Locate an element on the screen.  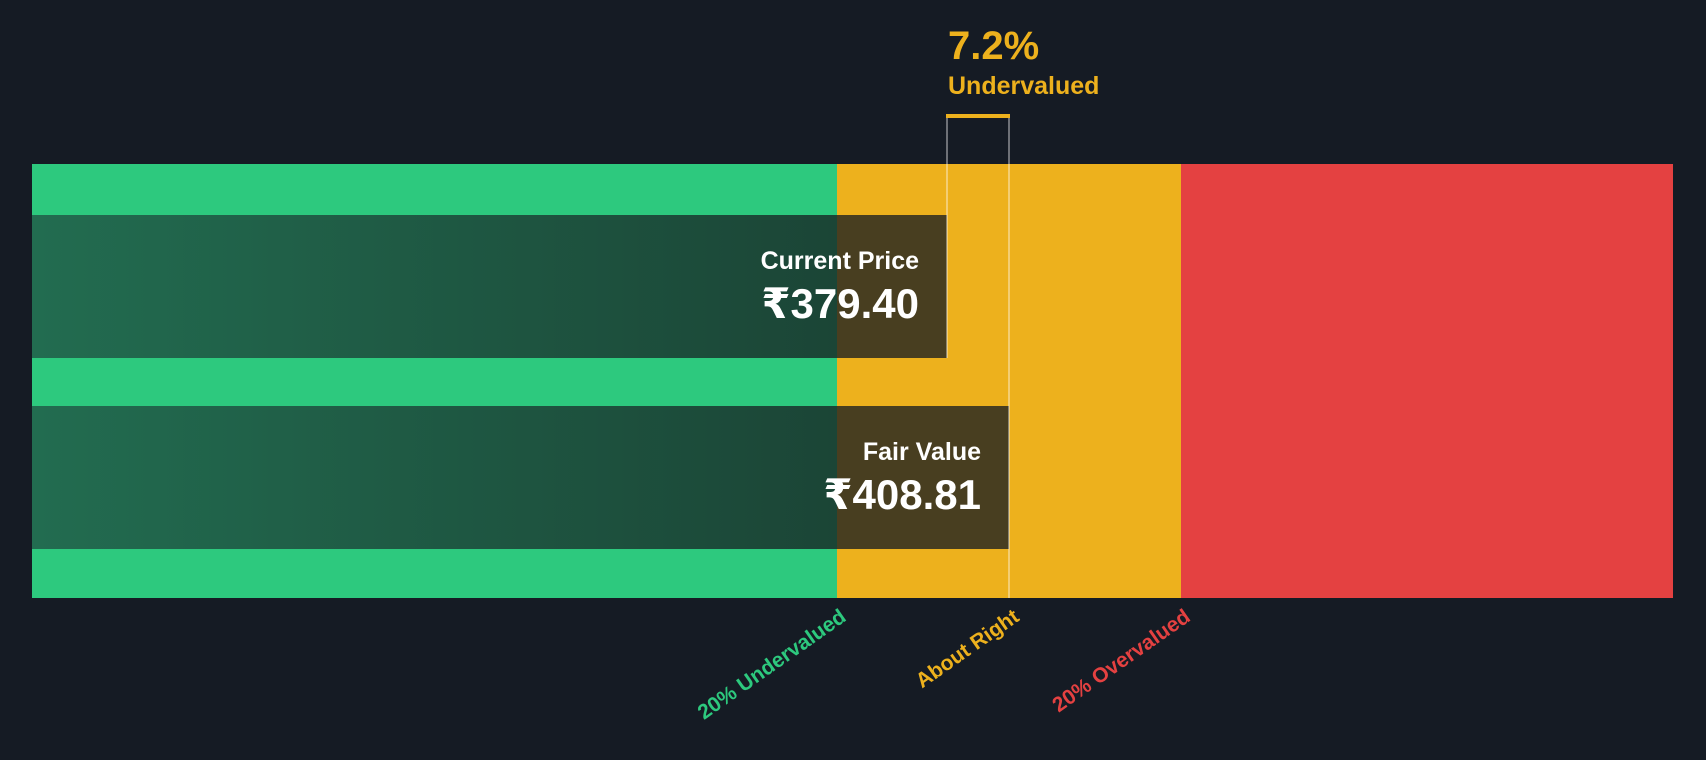
axis-label-about-right: About Right is located at coordinates (967, 649).